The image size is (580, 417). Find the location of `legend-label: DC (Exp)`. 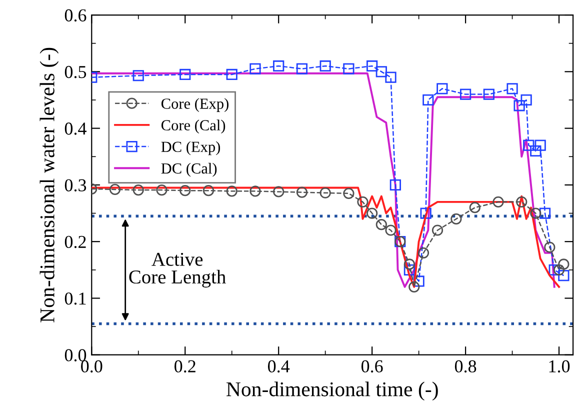

legend-label: DC (Exp) is located at coordinates (190, 148).